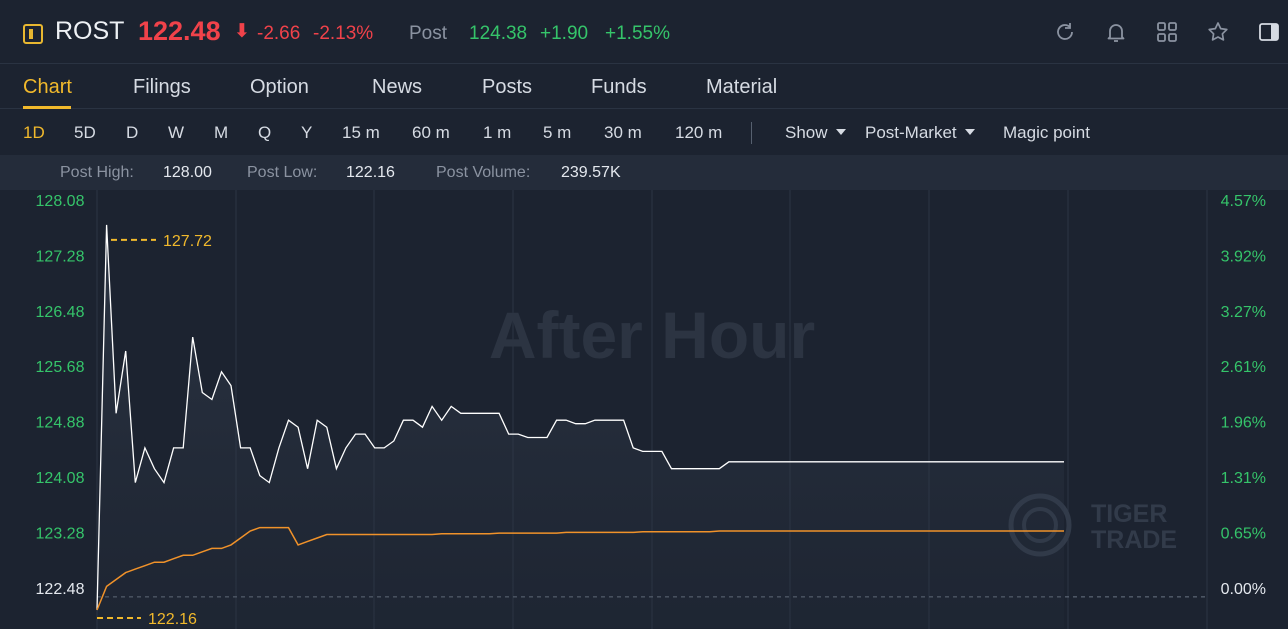  What do you see at coordinates (34, 132) in the screenshot?
I see `period-1d: 1D` at bounding box center [34, 132].